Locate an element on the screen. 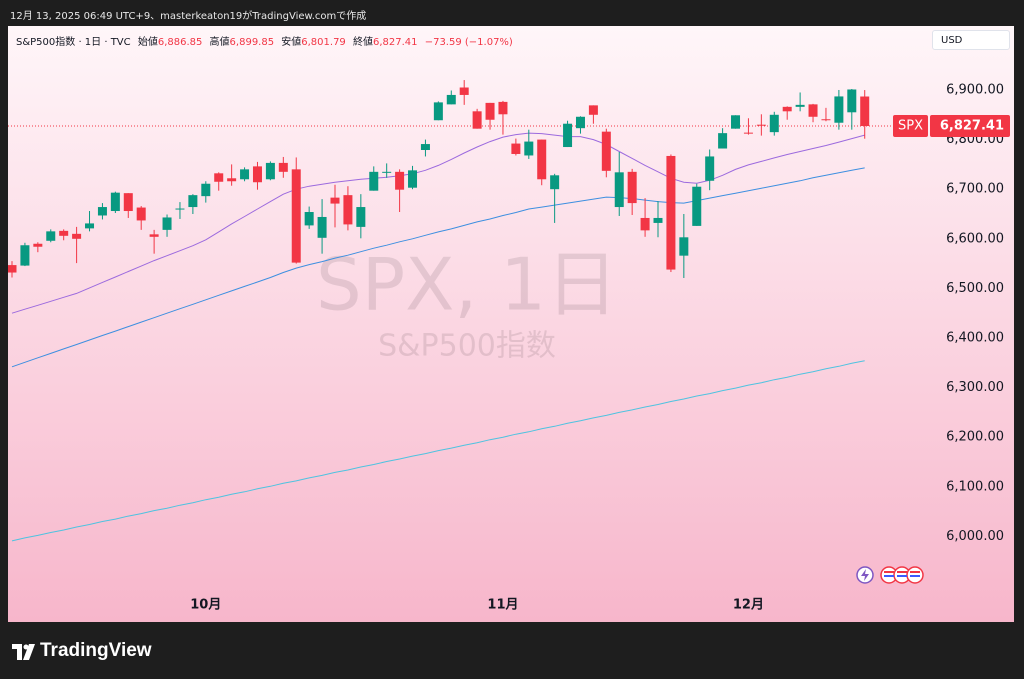 The width and height of the screenshot is (1024, 679). symbol-tag is located at coordinates (910, 125).